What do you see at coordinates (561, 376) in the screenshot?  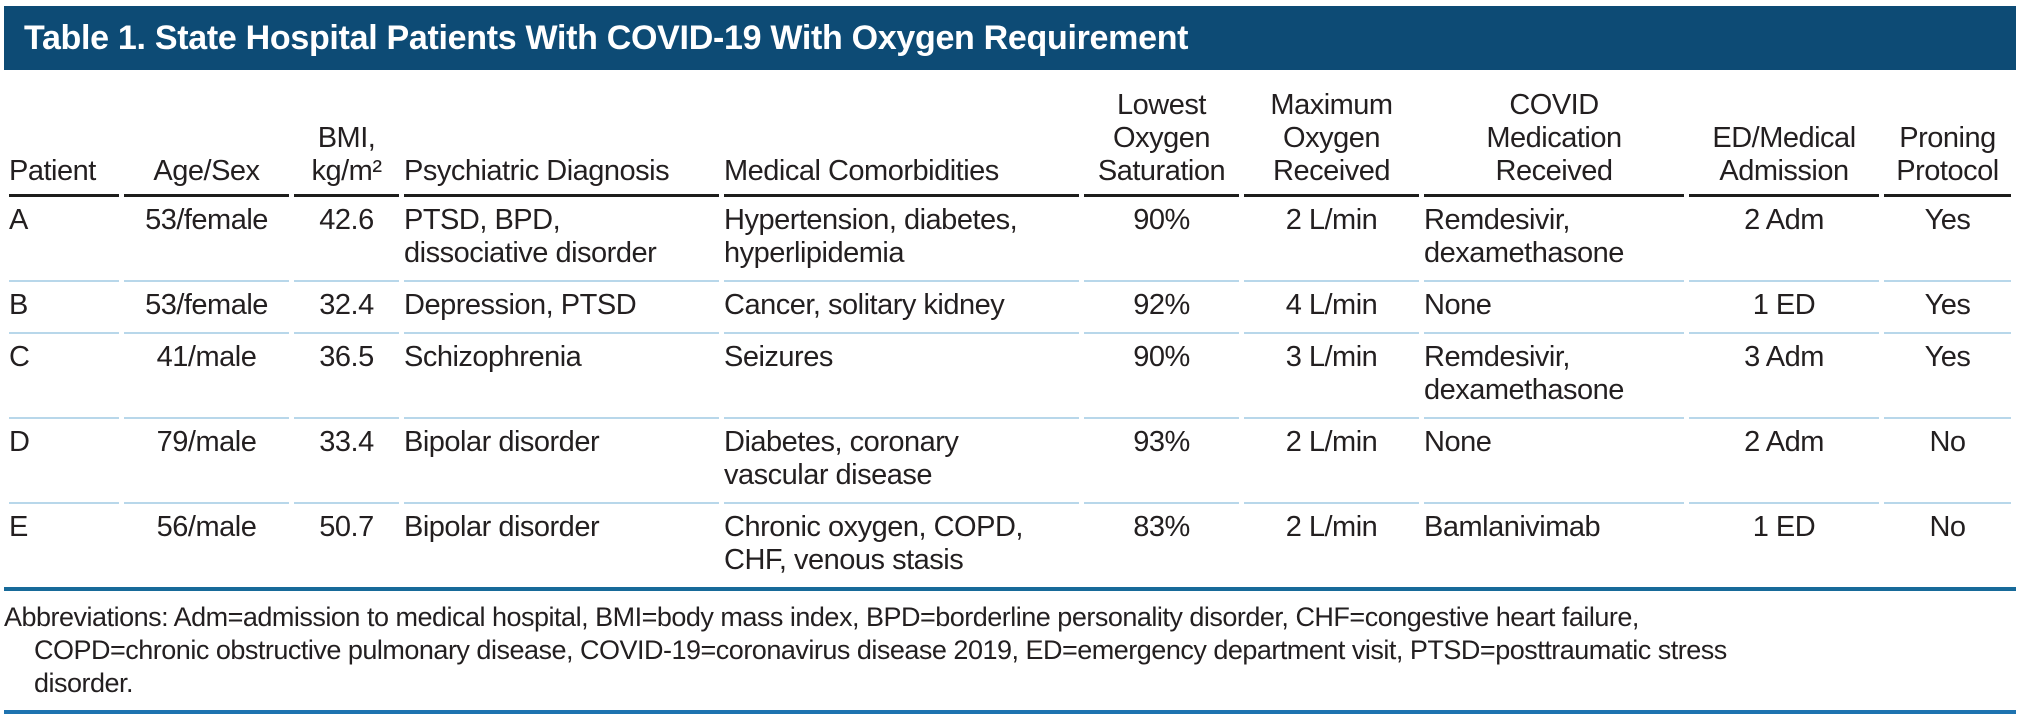 I see `cell-psychiatric-diagnosis: Schizophrenia` at bounding box center [561, 376].